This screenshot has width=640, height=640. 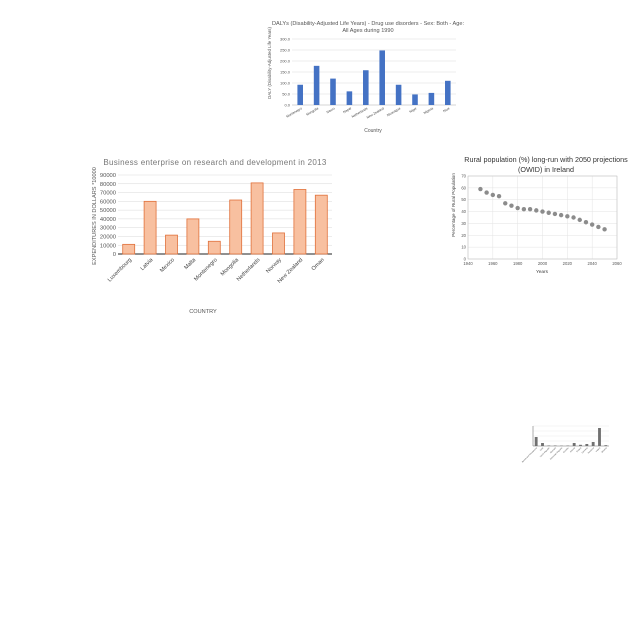 What do you see at coordinates (393, 111) in the screenshot?
I see `x-tick-label: Nicaragua` at bounding box center [393, 111].